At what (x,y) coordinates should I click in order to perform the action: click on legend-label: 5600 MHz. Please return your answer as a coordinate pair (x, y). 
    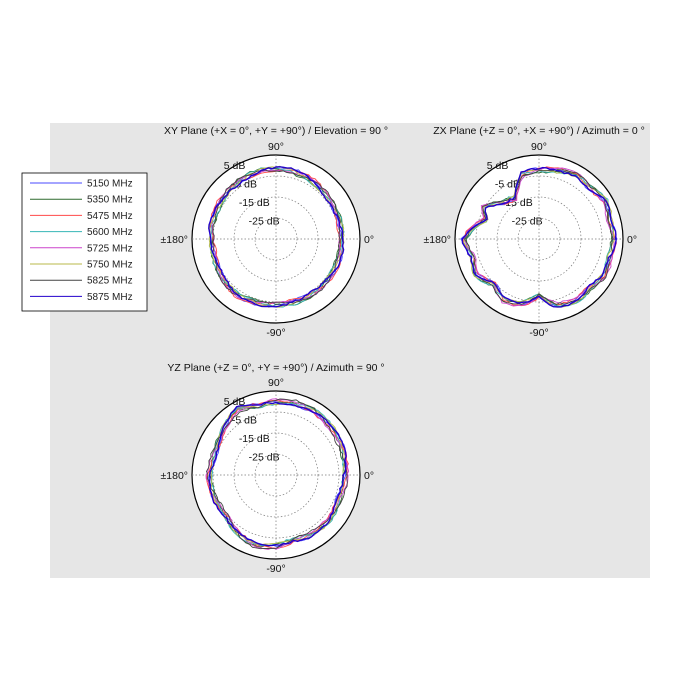
    Looking at the image, I should click on (110, 232).